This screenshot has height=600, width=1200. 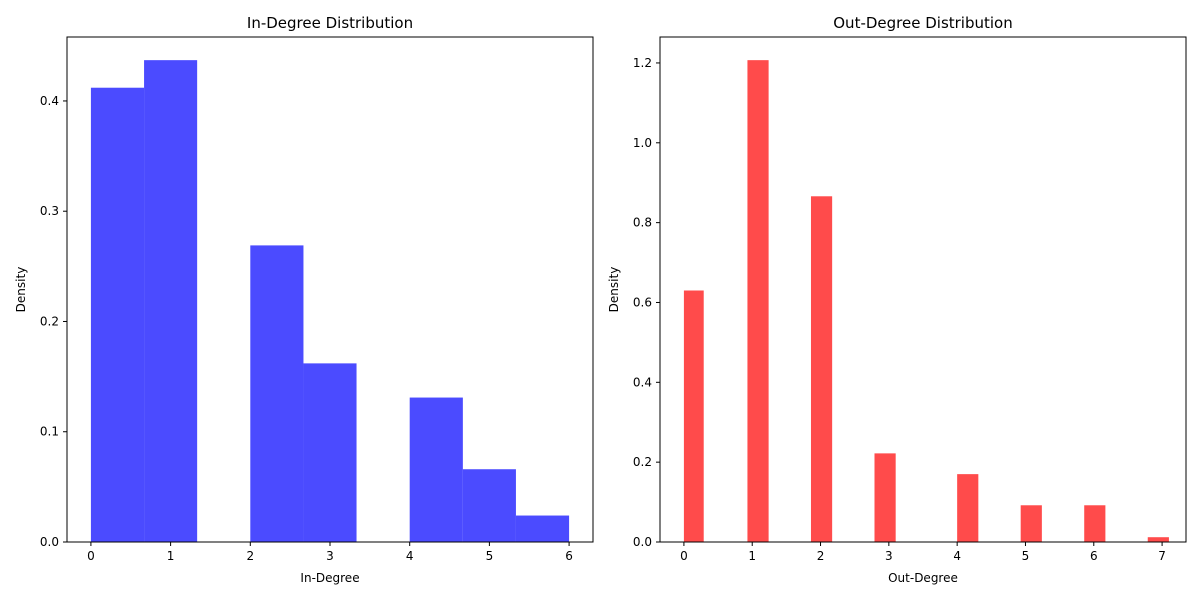 What do you see at coordinates (21, 290) in the screenshot?
I see `in-degree-y-axis-label: Density` at bounding box center [21, 290].